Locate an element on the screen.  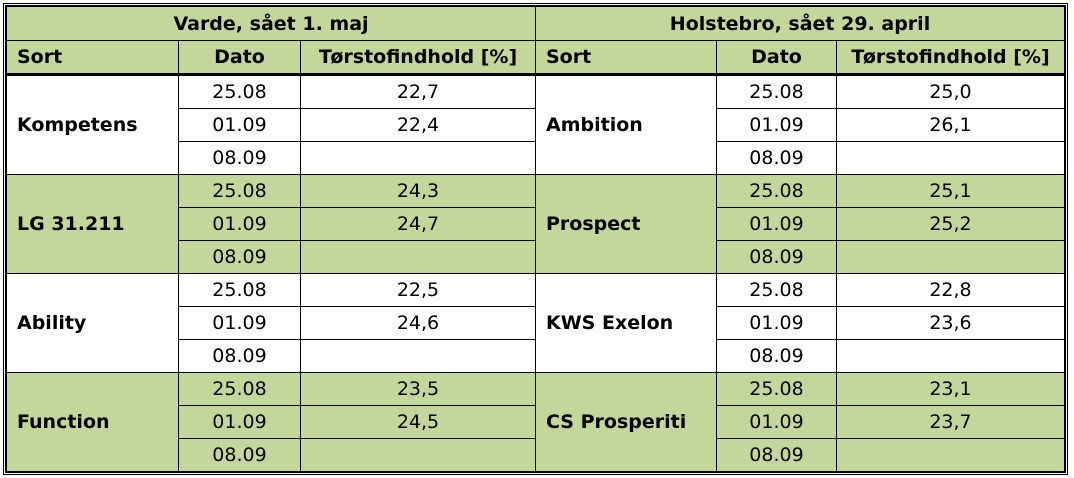
value-cell: 23,1 is located at coordinates (950, 389).